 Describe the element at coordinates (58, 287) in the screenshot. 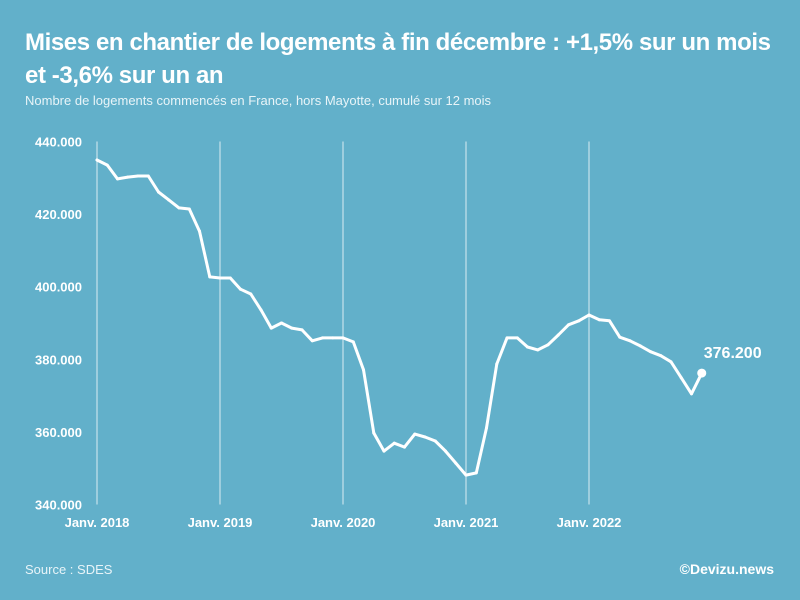

I see `y-tick-label: 400.000` at that location.